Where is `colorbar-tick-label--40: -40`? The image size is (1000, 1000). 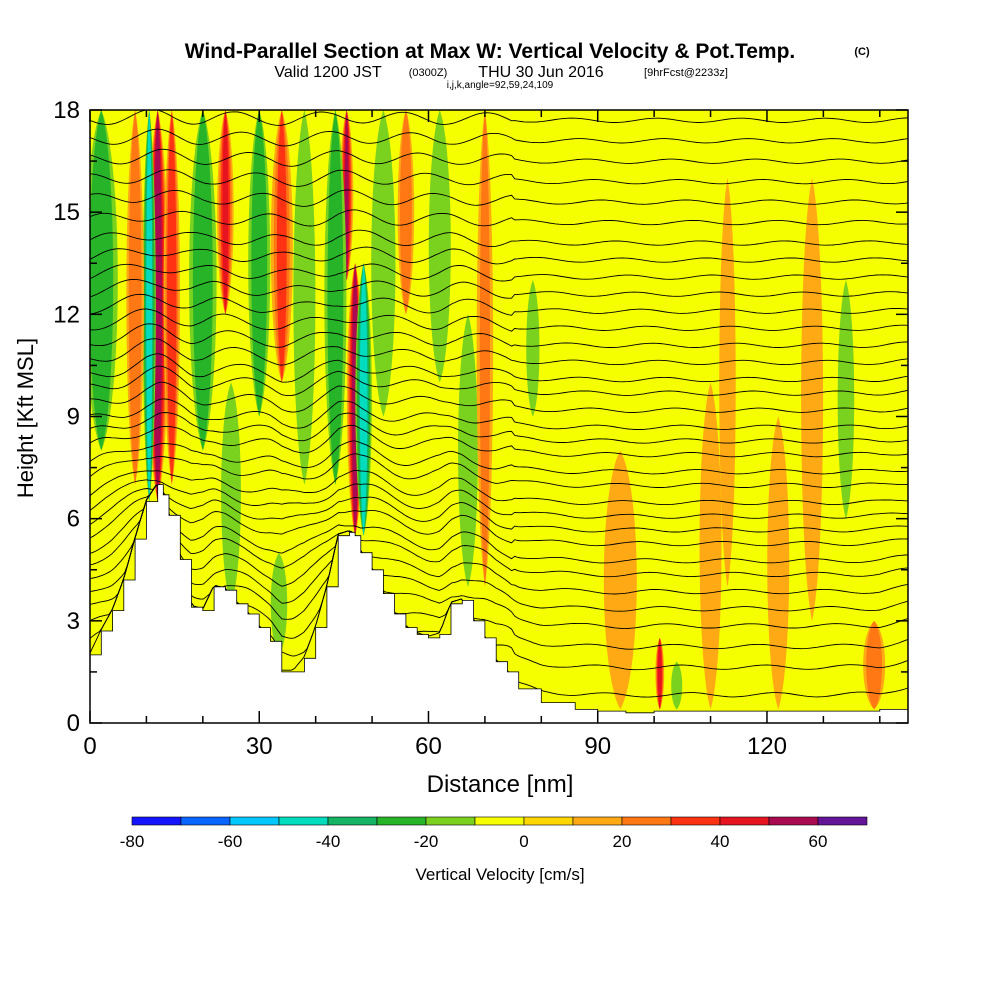
colorbar-tick-label--40: -40 is located at coordinates (328, 841).